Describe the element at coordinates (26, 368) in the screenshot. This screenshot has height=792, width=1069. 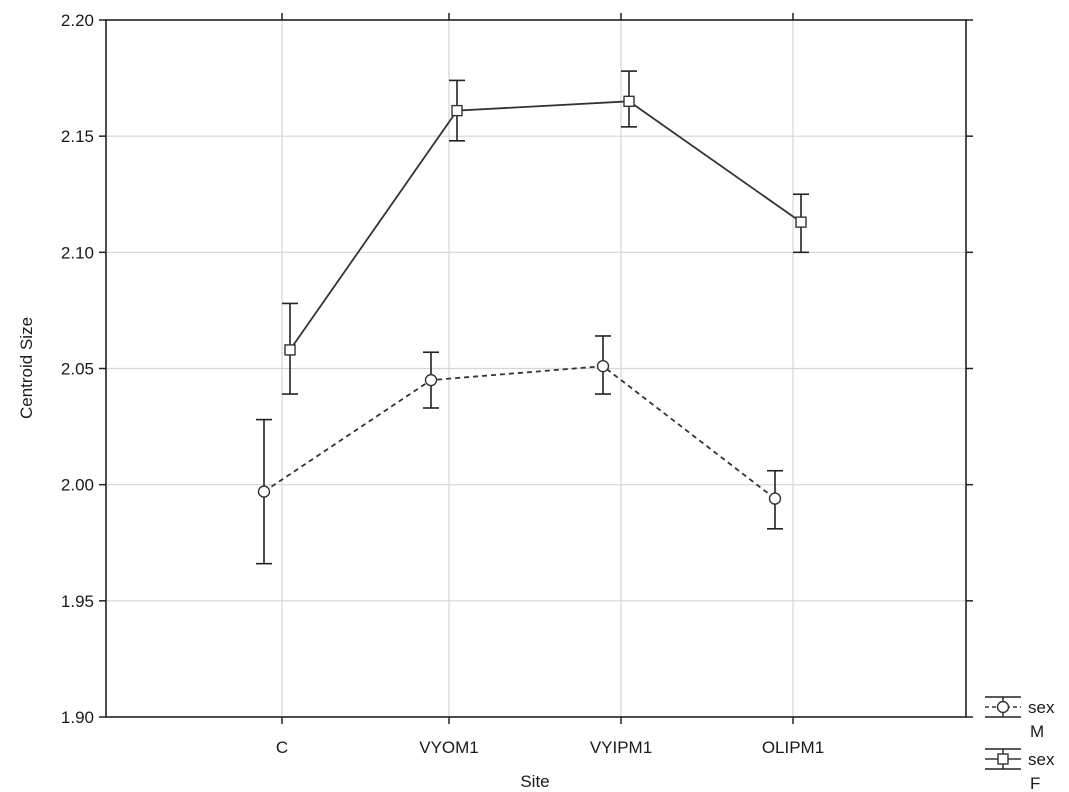
I see `y-axis-title: Centroid Size` at that location.